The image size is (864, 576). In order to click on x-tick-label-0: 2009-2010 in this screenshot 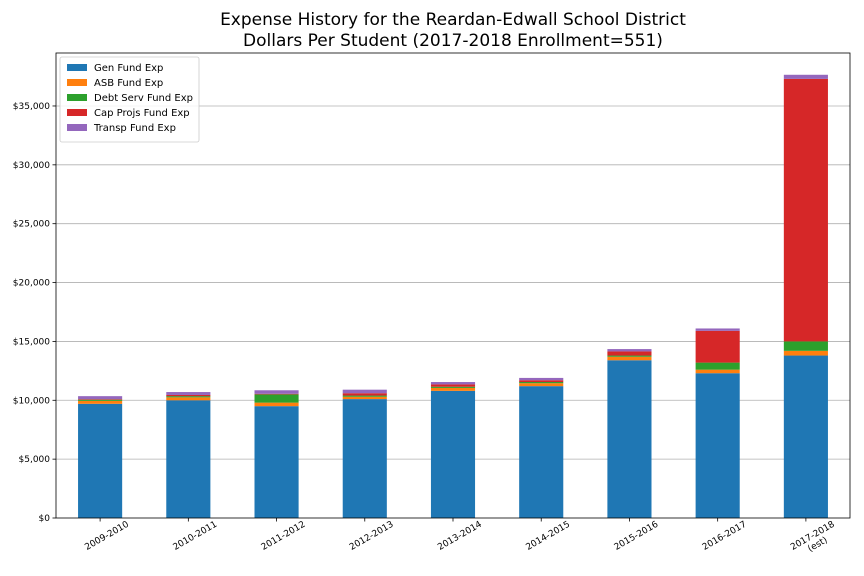, I will do `click(107, 536)`.